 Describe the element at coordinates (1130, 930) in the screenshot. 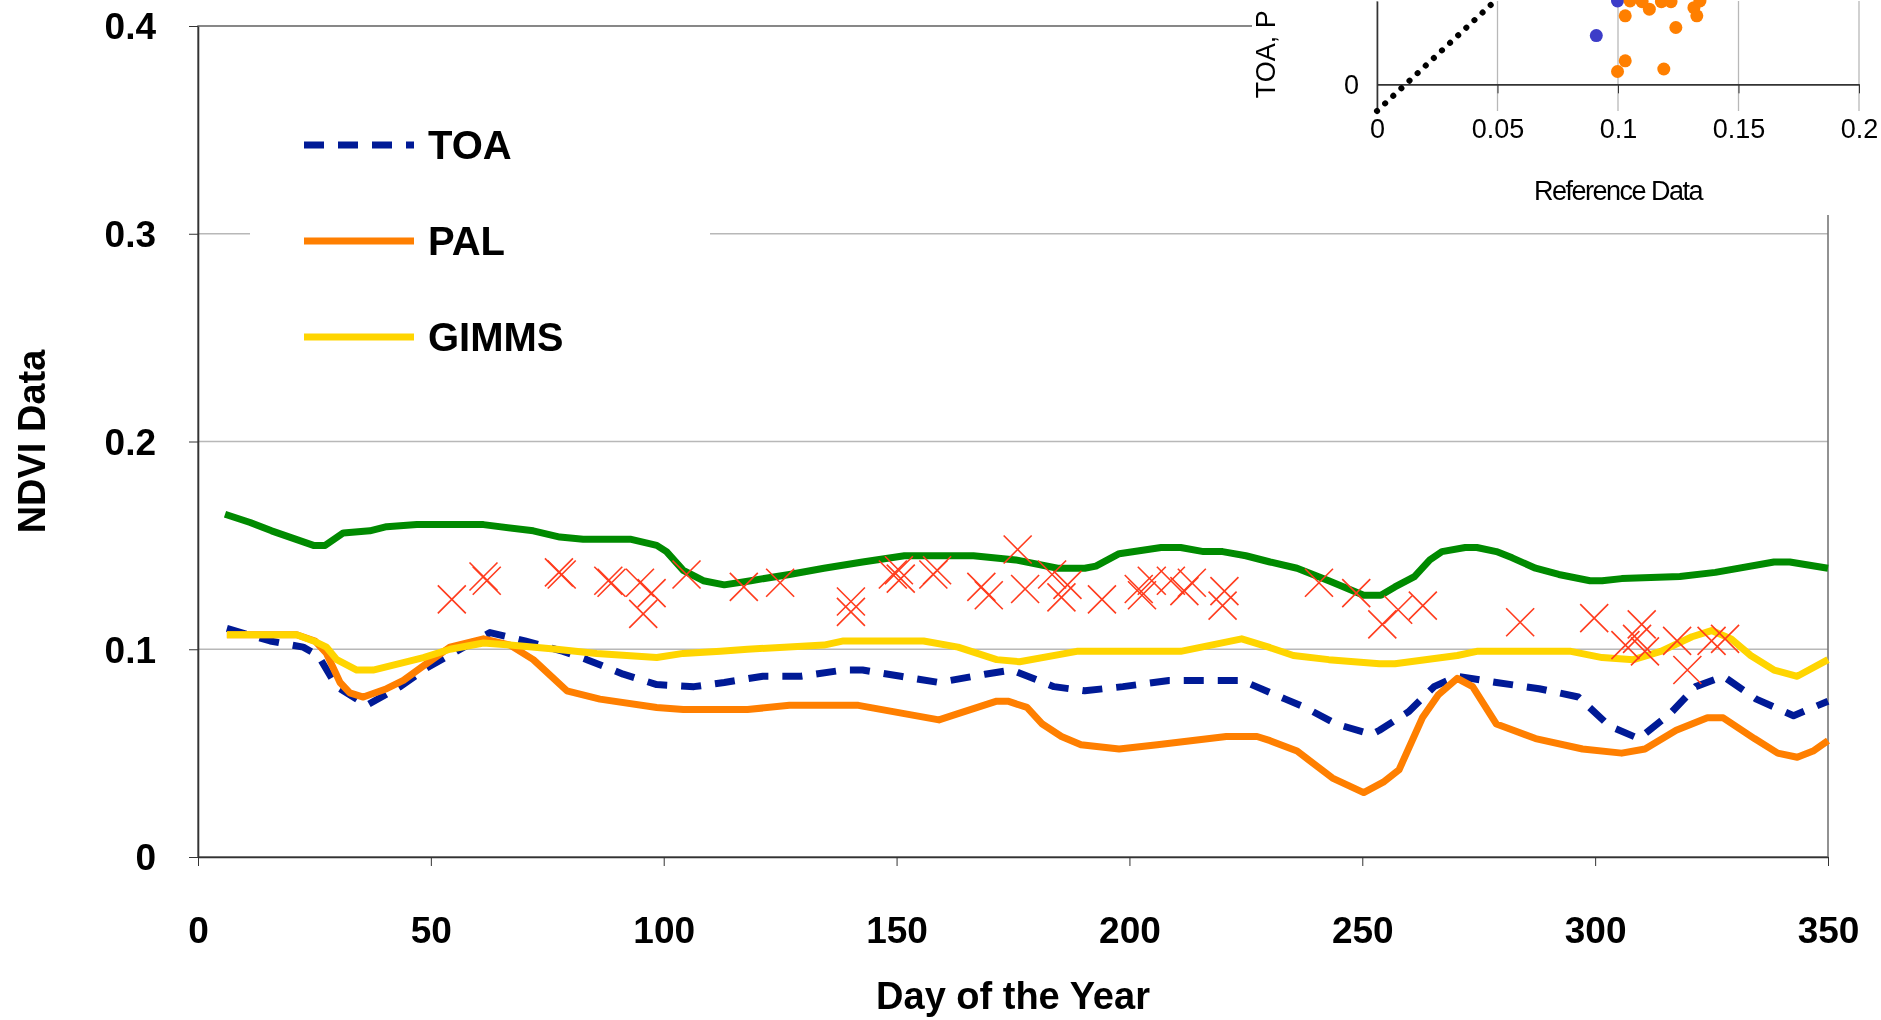

I see `x-tick-label: 200` at that location.